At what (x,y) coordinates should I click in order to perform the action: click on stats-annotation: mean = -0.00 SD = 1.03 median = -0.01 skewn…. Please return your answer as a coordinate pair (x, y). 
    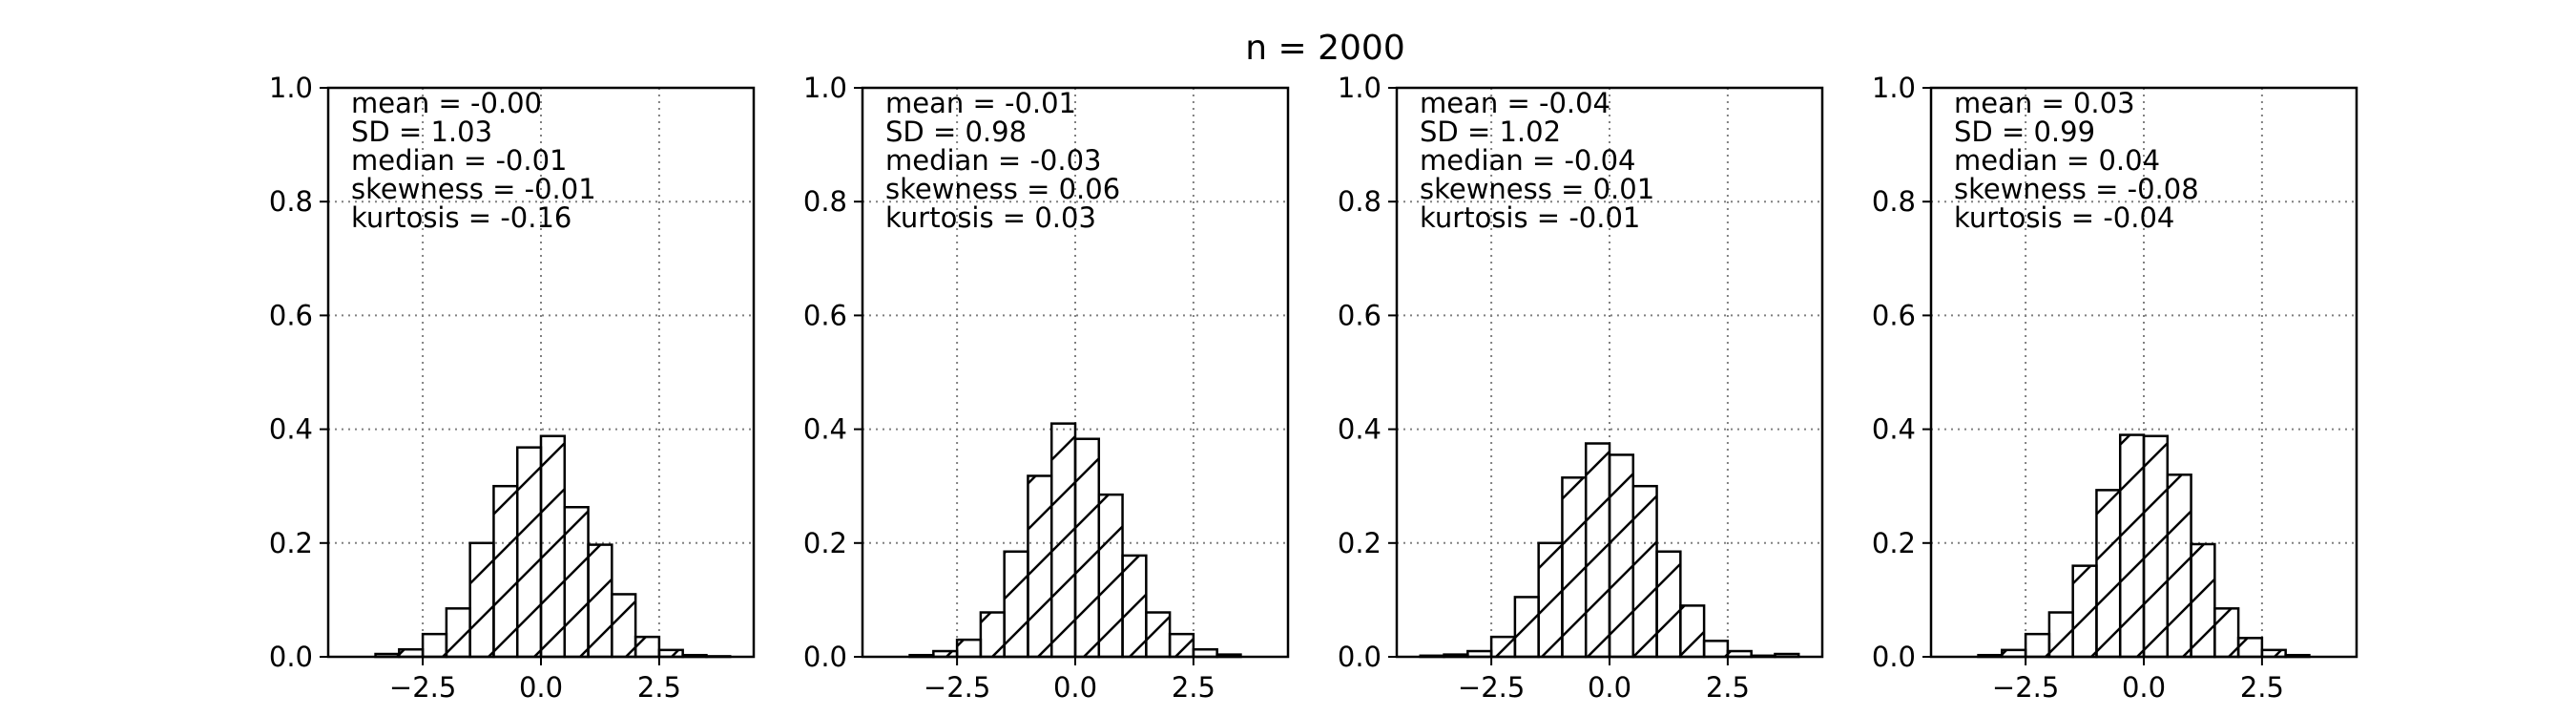
    Looking at the image, I should click on (473, 160).